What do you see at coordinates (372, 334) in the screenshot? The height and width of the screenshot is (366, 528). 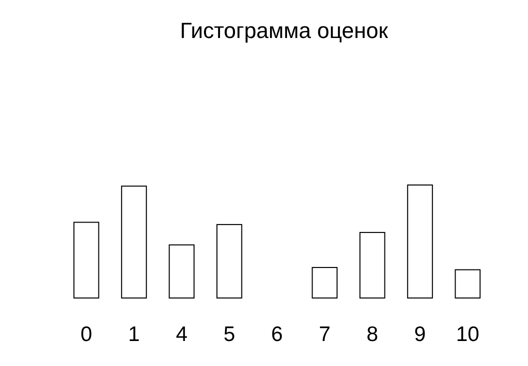 I see `x-tick-label: 8` at bounding box center [372, 334].